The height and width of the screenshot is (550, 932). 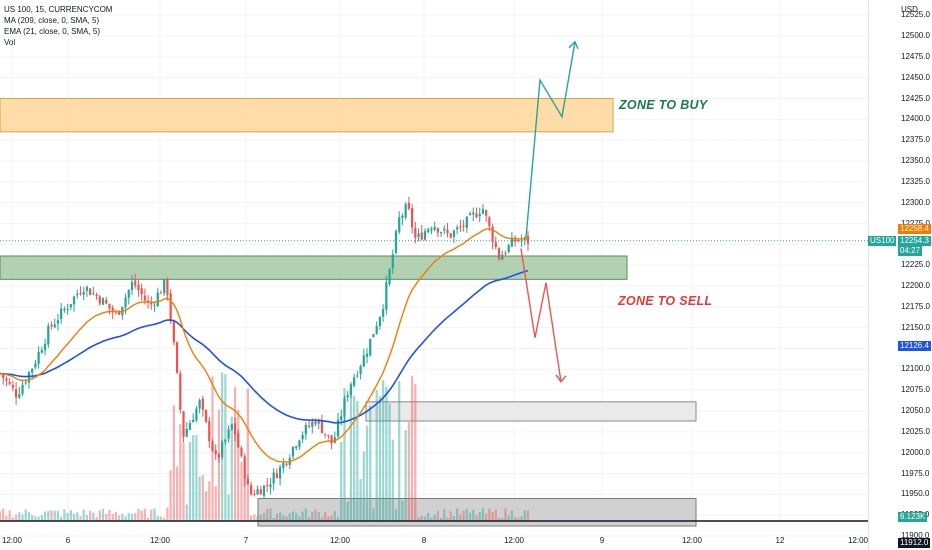 I want to click on legend-ma: MA (209, close, 0, SMA, 5), so click(x=52, y=20).